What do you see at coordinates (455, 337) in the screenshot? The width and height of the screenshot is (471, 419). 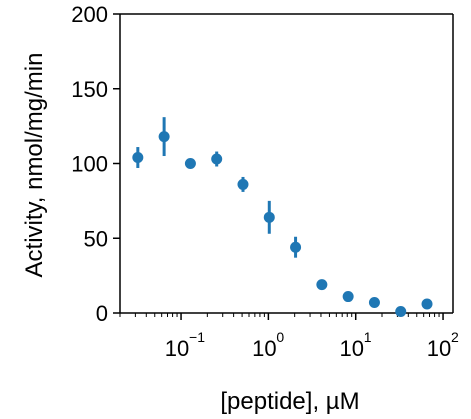 I see `x-tick-exponent: 2` at bounding box center [455, 337].